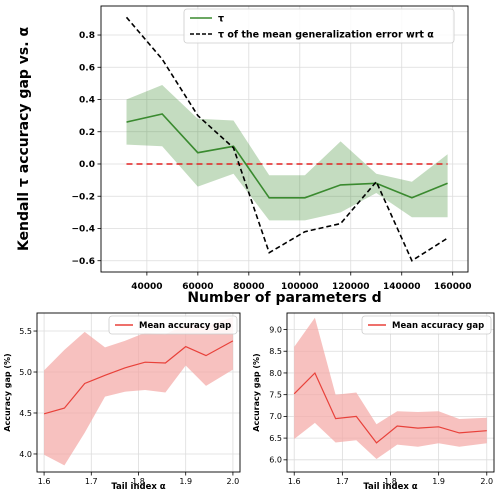 The height and width of the screenshot is (495, 498). Describe the element at coordinates (25, 413) in the screenshot. I see `y-tick-label: 4.5` at that location.